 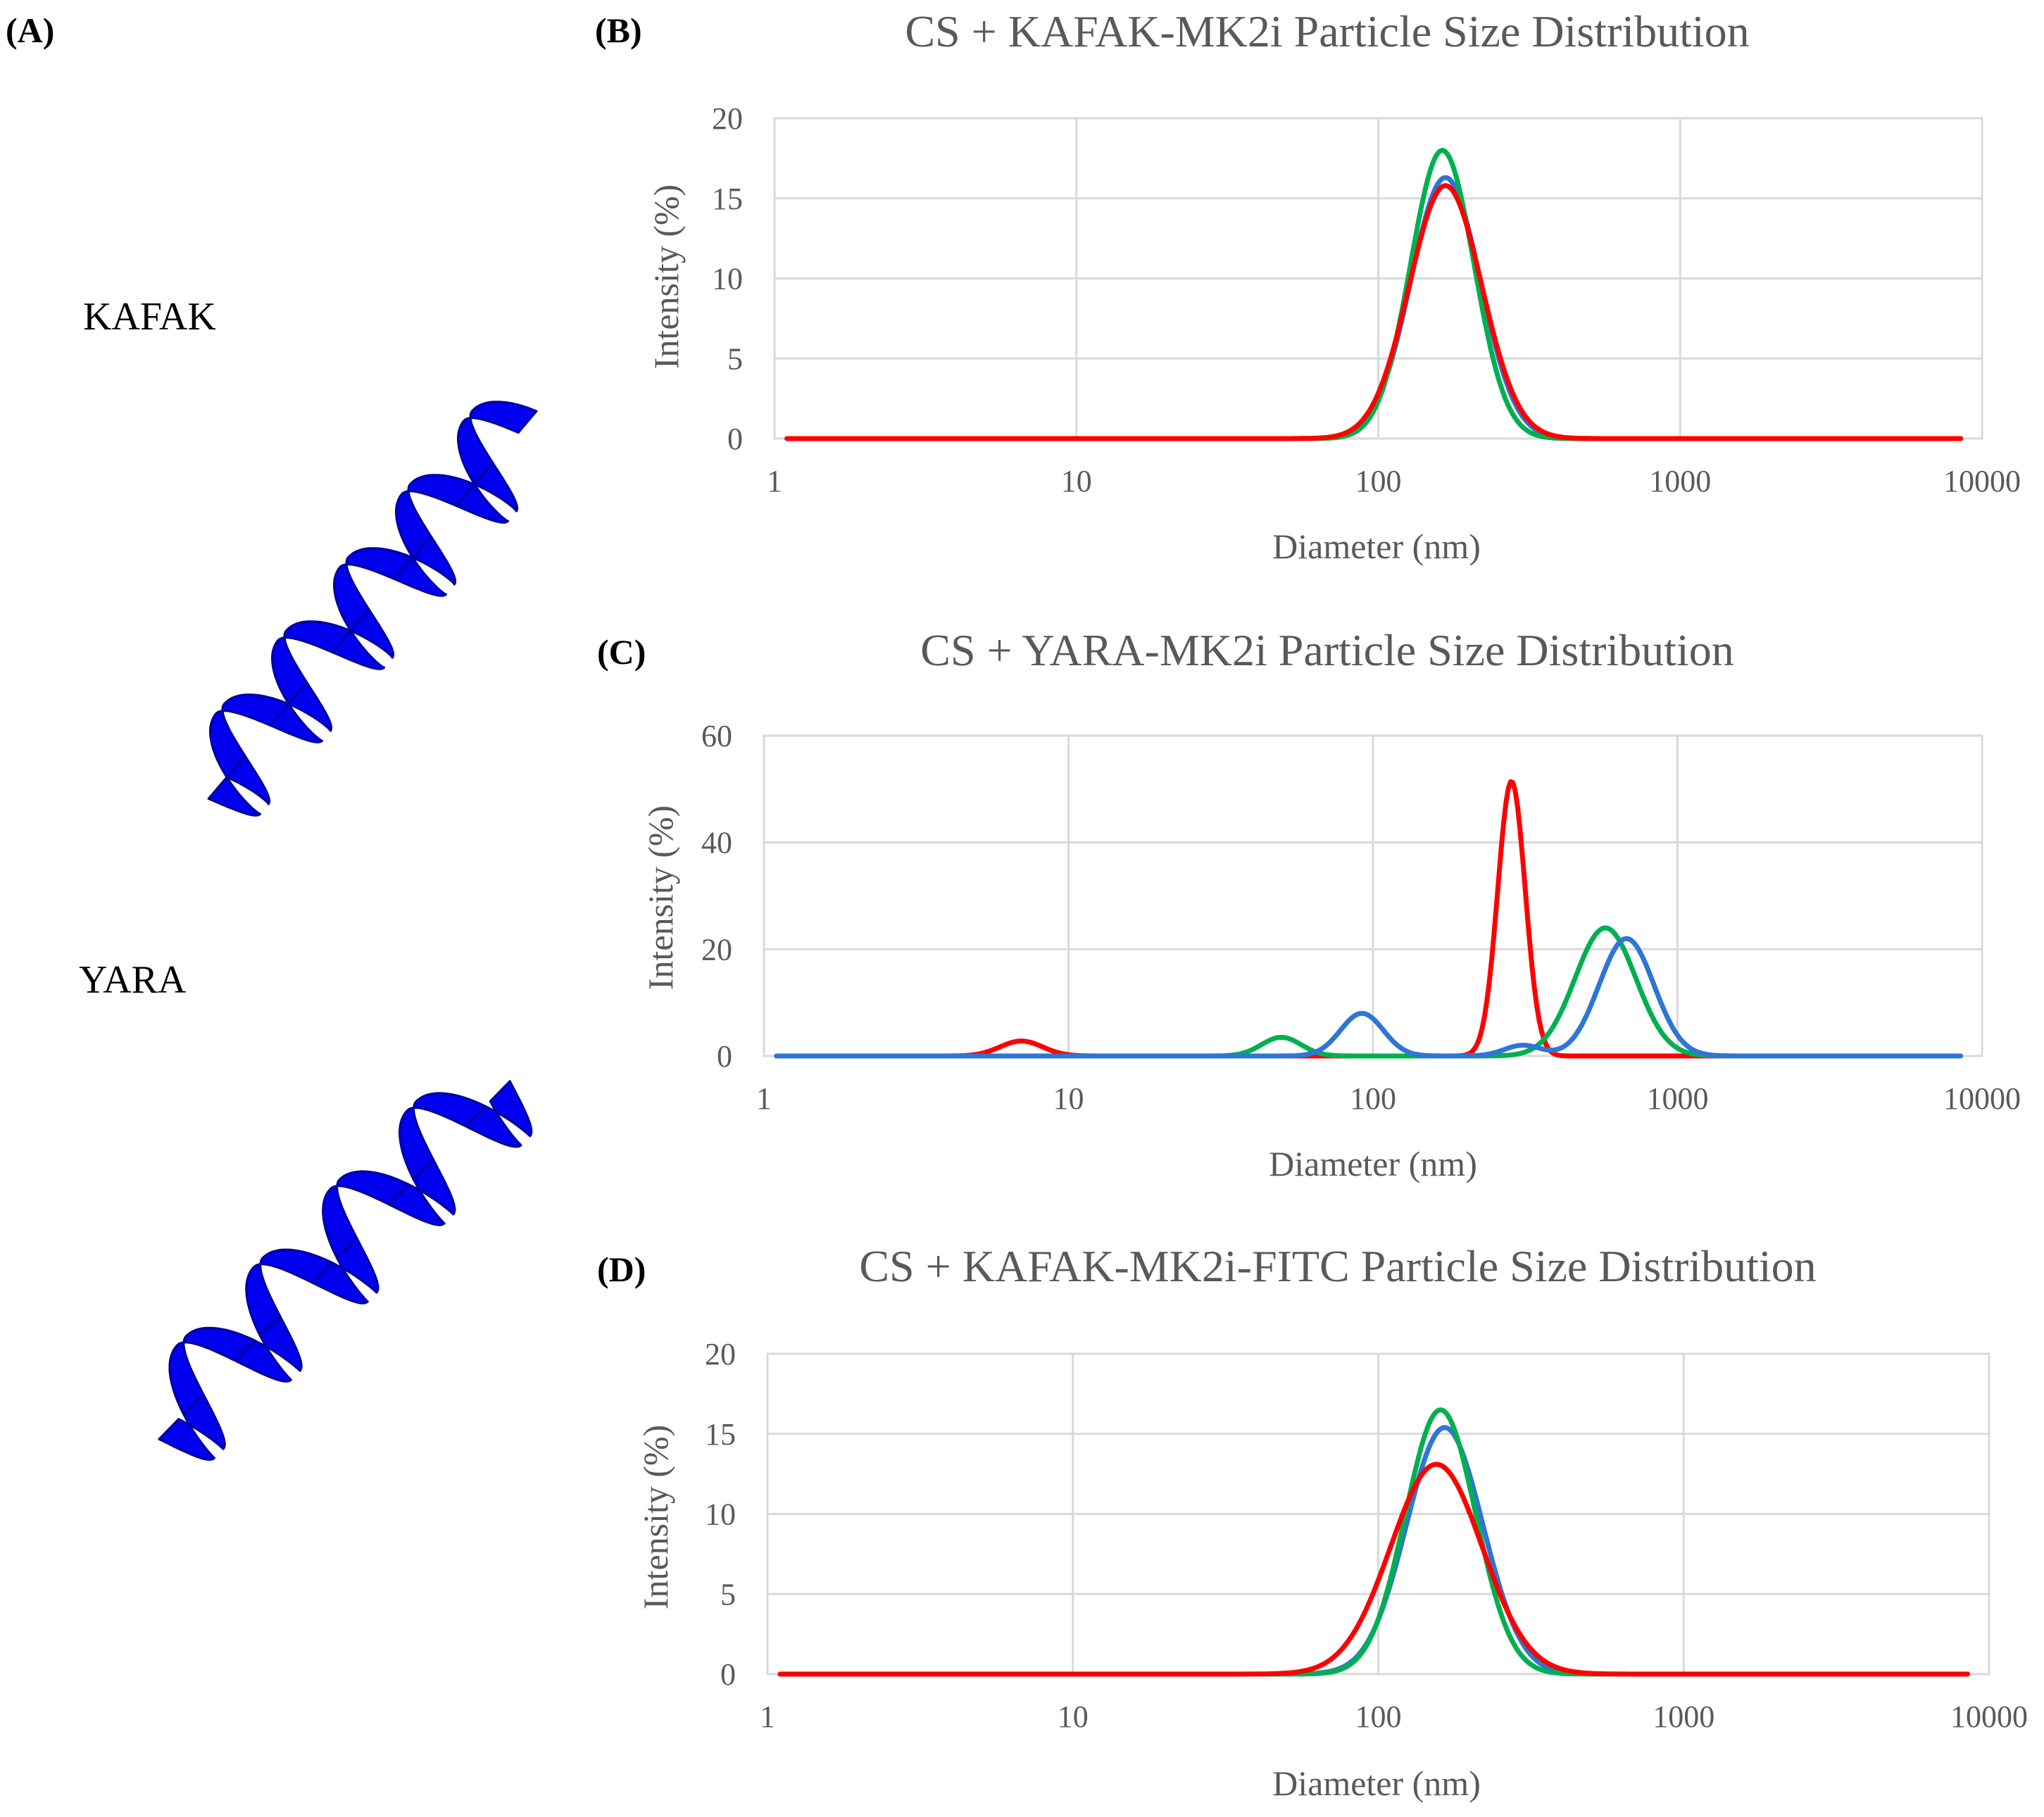 I want to click on panel-c-label: (C), so click(x=621, y=652).